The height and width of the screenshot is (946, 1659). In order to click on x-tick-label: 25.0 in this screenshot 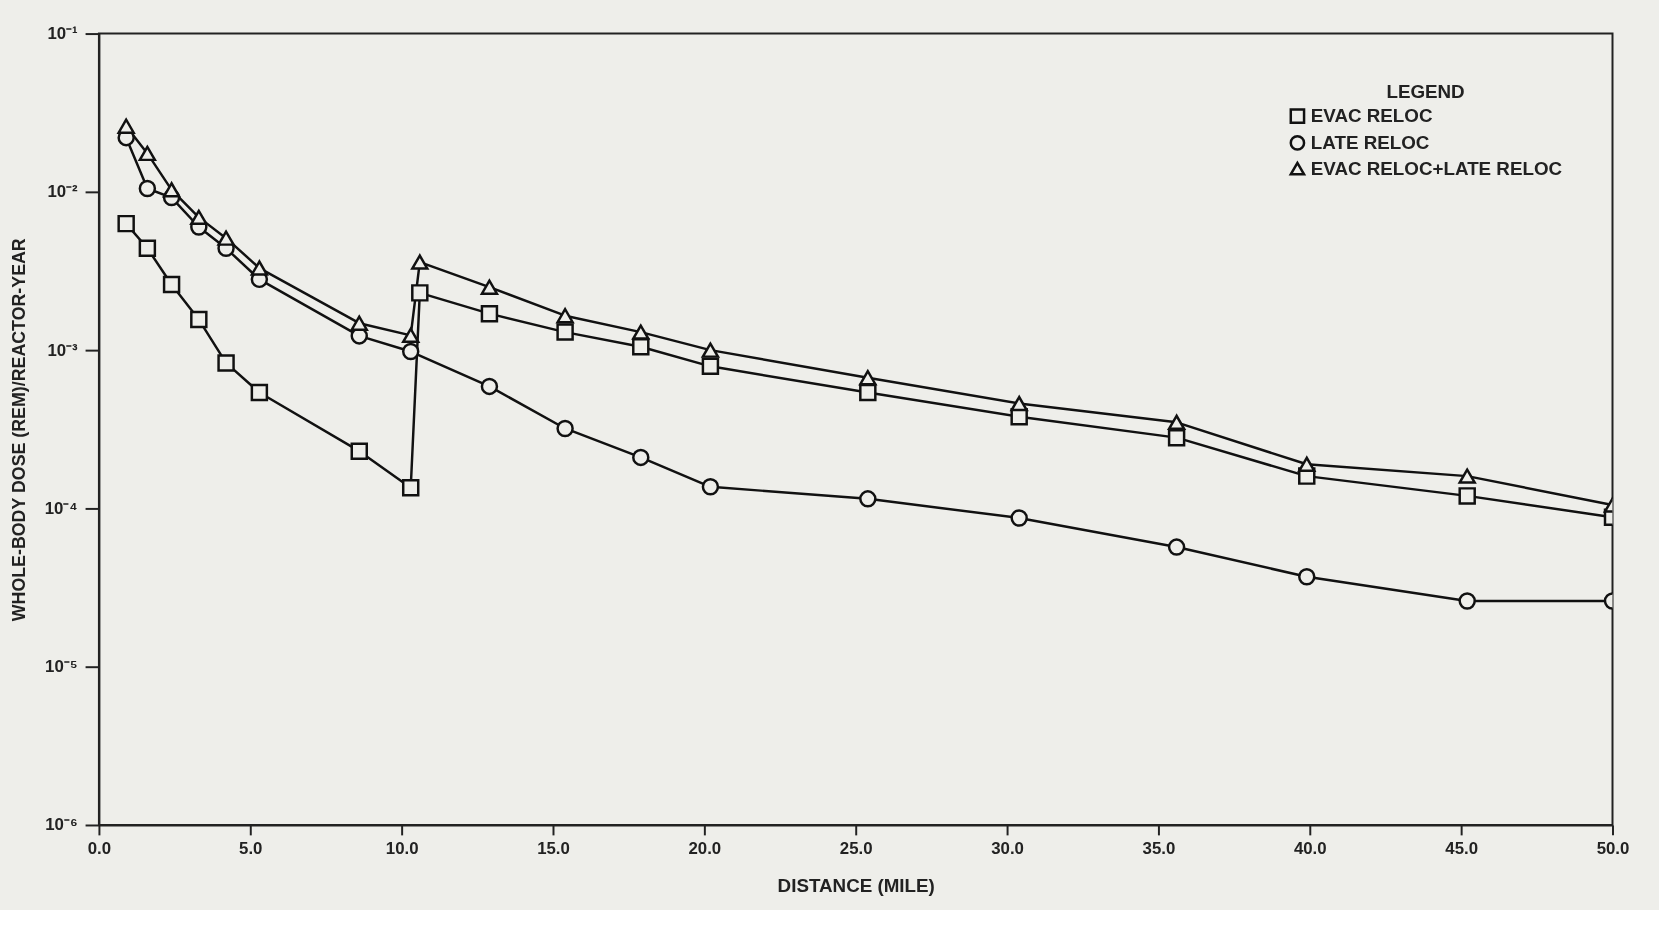, I will do `click(856, 849)`.